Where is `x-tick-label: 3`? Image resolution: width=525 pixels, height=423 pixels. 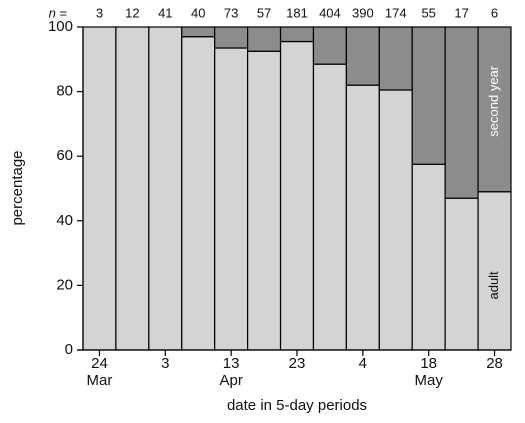
x-tick-label: 3 is located at coordinates (165, 363).